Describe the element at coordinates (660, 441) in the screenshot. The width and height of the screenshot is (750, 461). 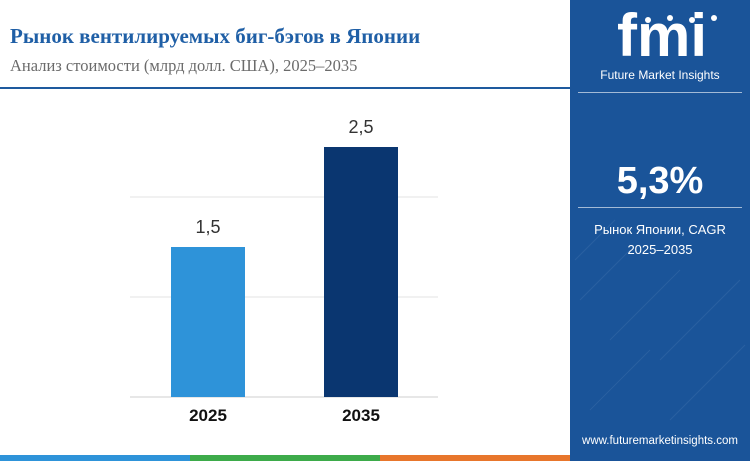
I see `website-link: www.futuremarketinsights.com` at that location.